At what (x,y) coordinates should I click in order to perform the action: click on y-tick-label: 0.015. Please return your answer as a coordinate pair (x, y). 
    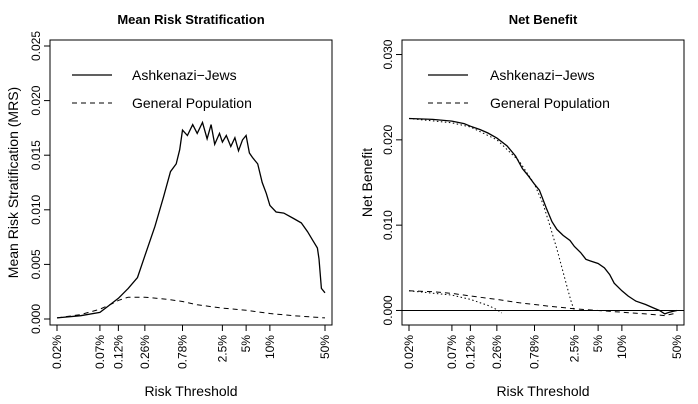
    Looking at the image, I should click on (36, 155).